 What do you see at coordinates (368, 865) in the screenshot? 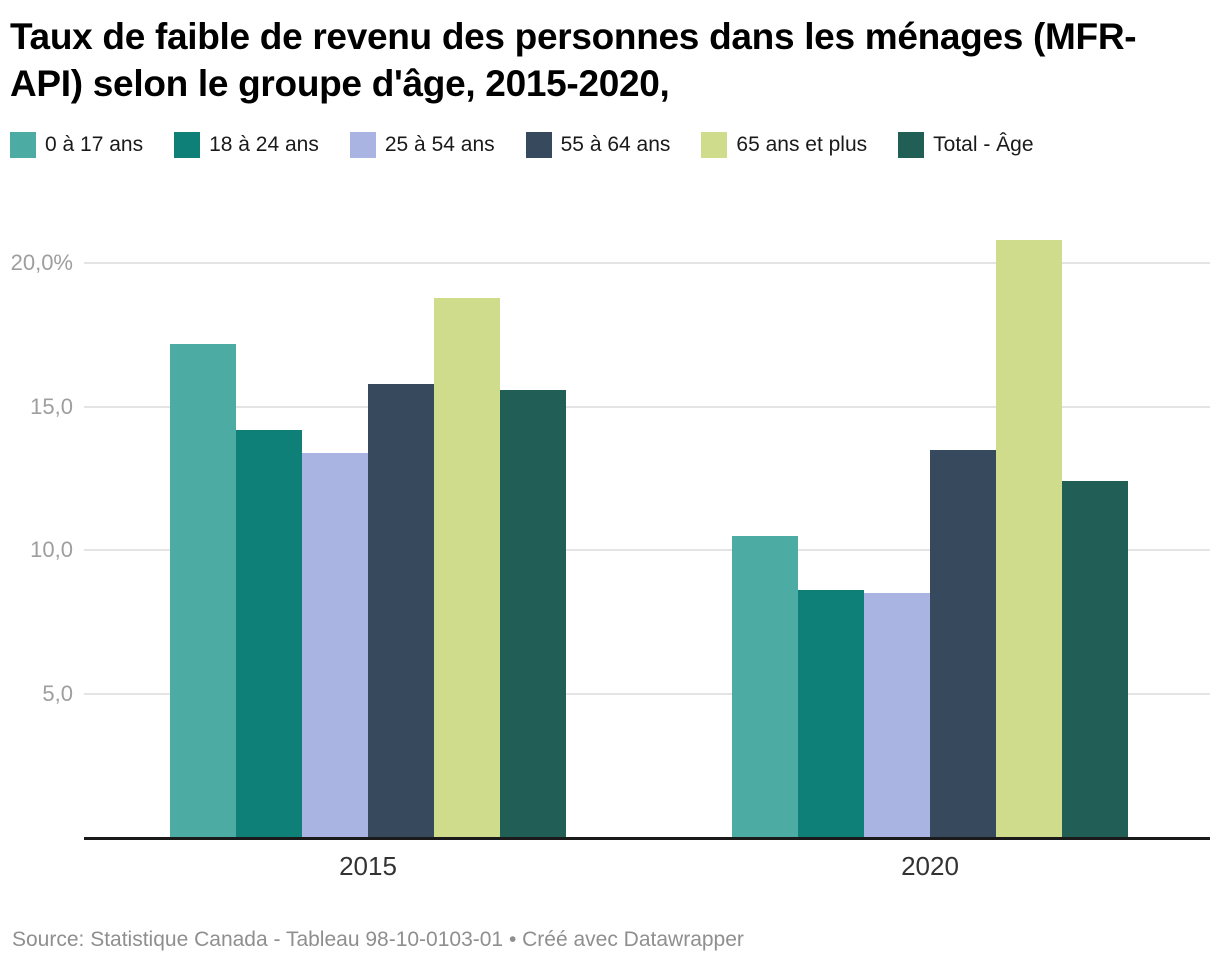
I see `x-axis-category-label: 2015` at bounding box center [368, 865].